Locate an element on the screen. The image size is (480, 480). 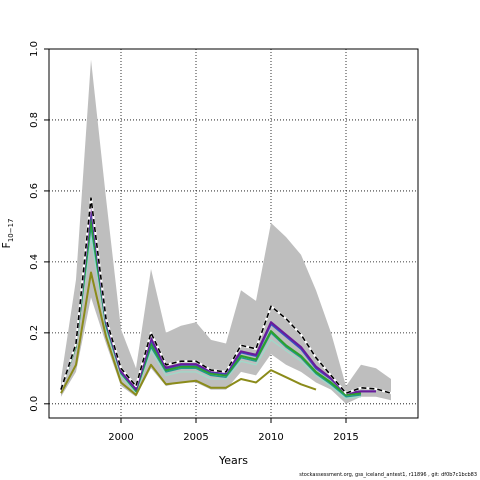
x-tick-label: 2005 is located at coordinates (195, 437).